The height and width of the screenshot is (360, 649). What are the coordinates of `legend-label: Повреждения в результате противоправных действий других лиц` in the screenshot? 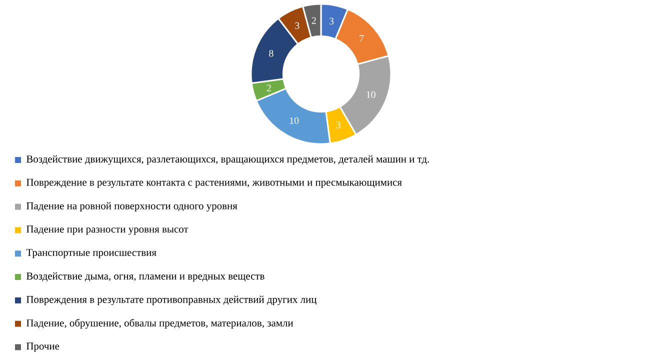 It's located at (171, 301).